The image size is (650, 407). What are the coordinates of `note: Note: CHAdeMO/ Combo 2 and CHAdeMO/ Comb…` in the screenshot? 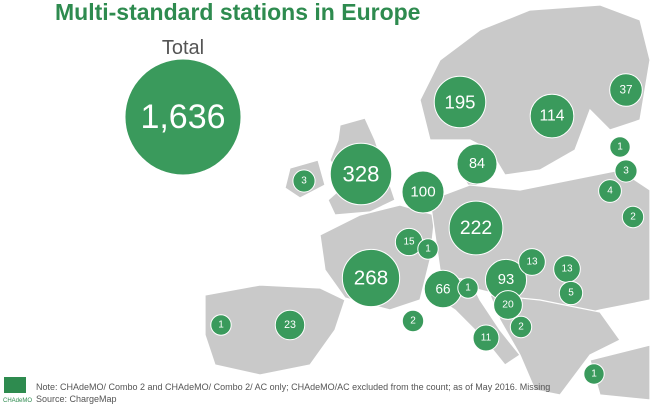 It's located at (293, 387).